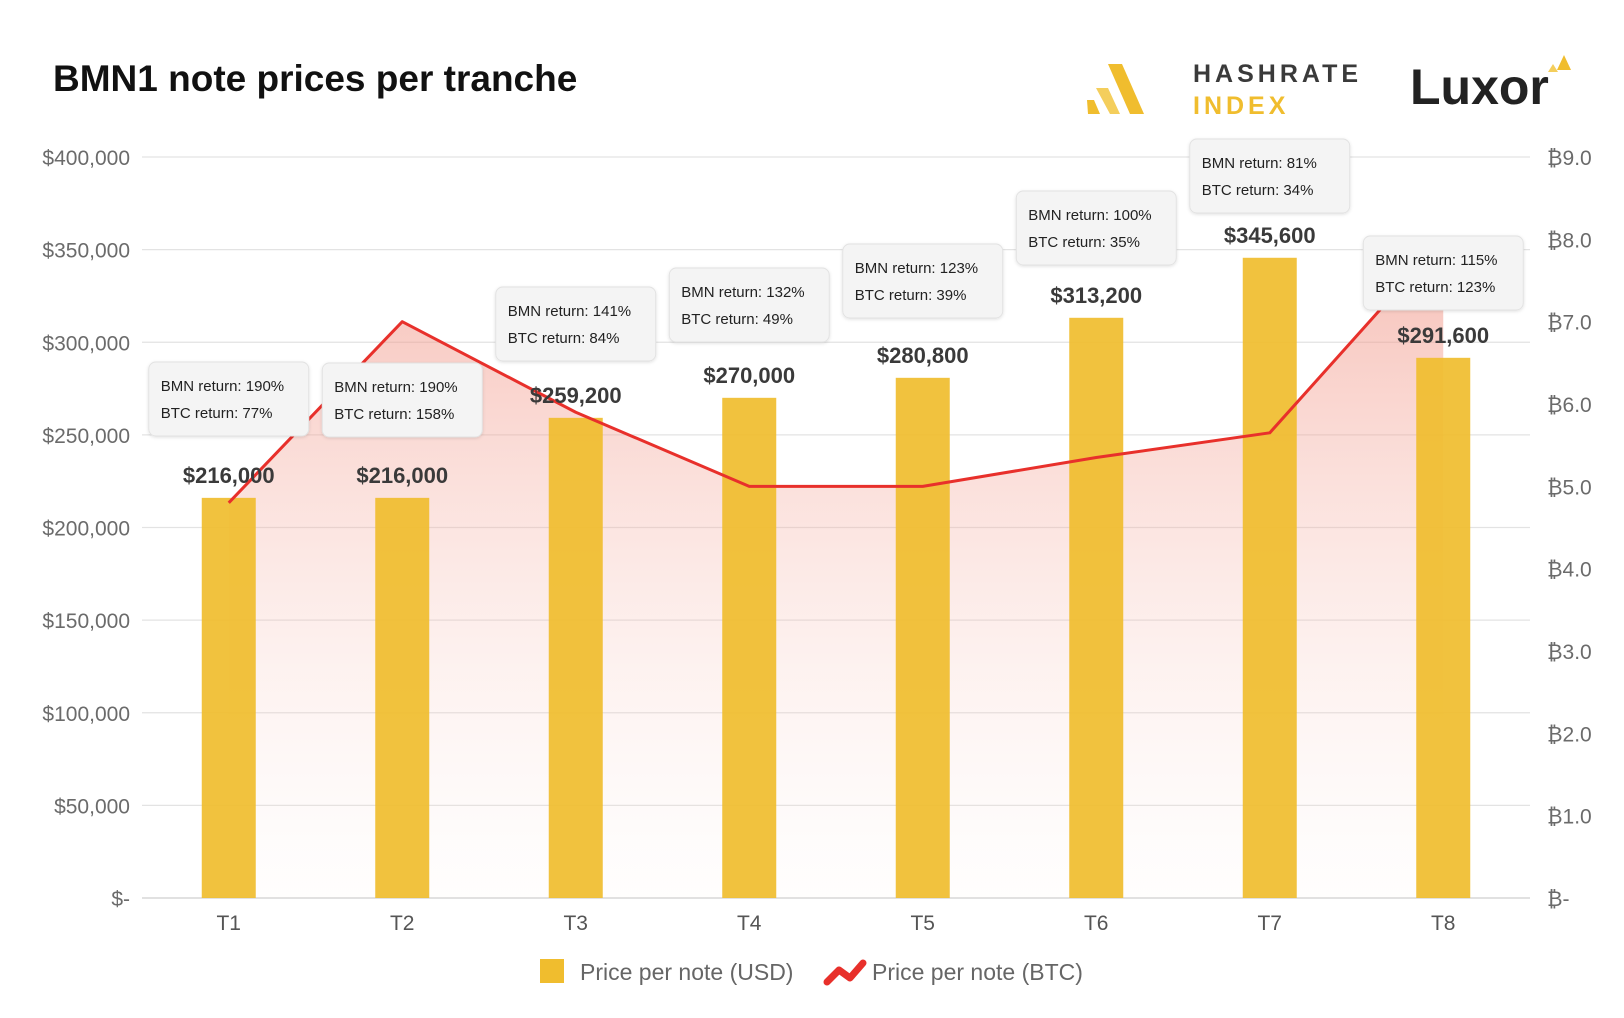  I want to click on luxor-logo: Luxor, so click(1490, 85).